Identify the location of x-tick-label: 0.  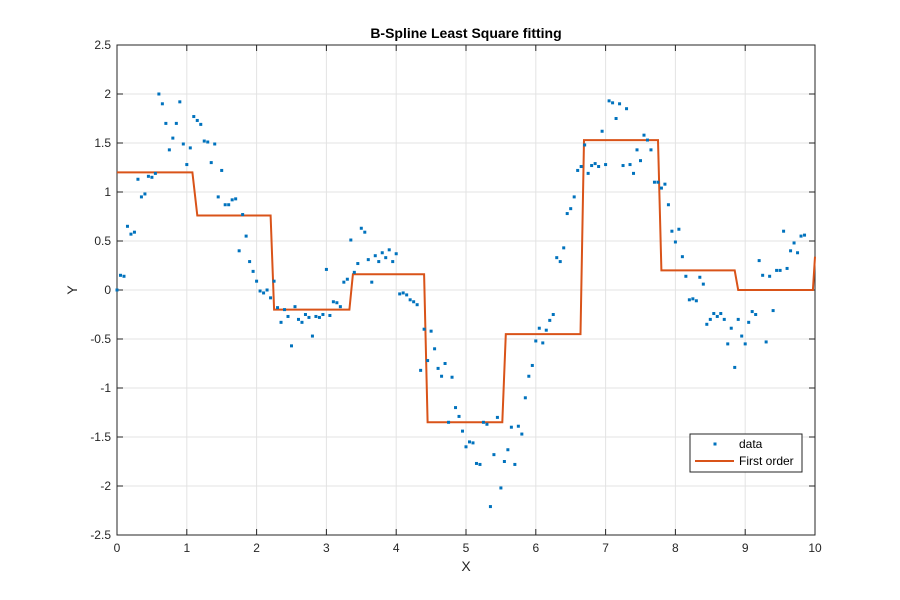
(117, 548).